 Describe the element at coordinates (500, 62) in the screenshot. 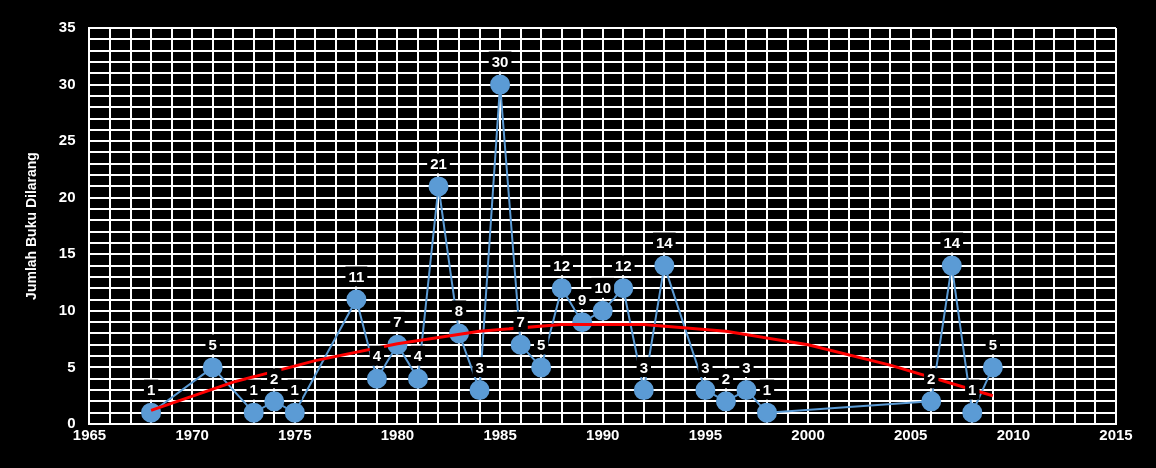

I see `data-label: 30` at that location.